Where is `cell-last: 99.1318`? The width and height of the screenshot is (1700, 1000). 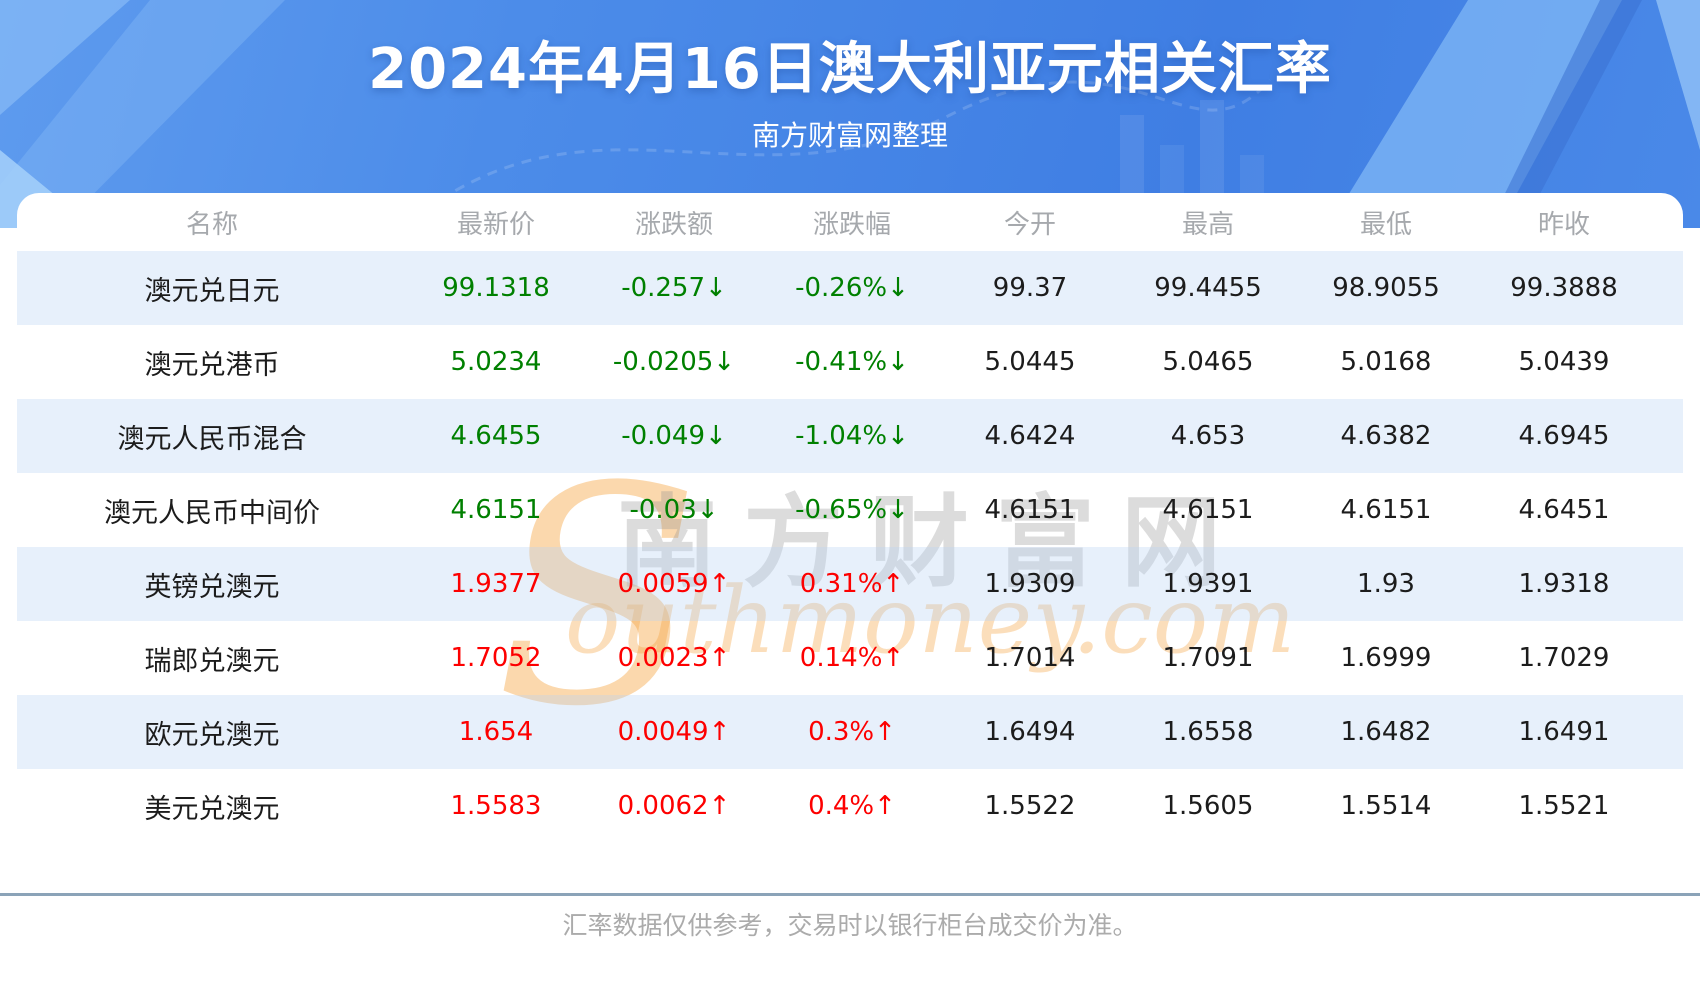 cell-last: 99.1318 is located at coordinates (496, 288).